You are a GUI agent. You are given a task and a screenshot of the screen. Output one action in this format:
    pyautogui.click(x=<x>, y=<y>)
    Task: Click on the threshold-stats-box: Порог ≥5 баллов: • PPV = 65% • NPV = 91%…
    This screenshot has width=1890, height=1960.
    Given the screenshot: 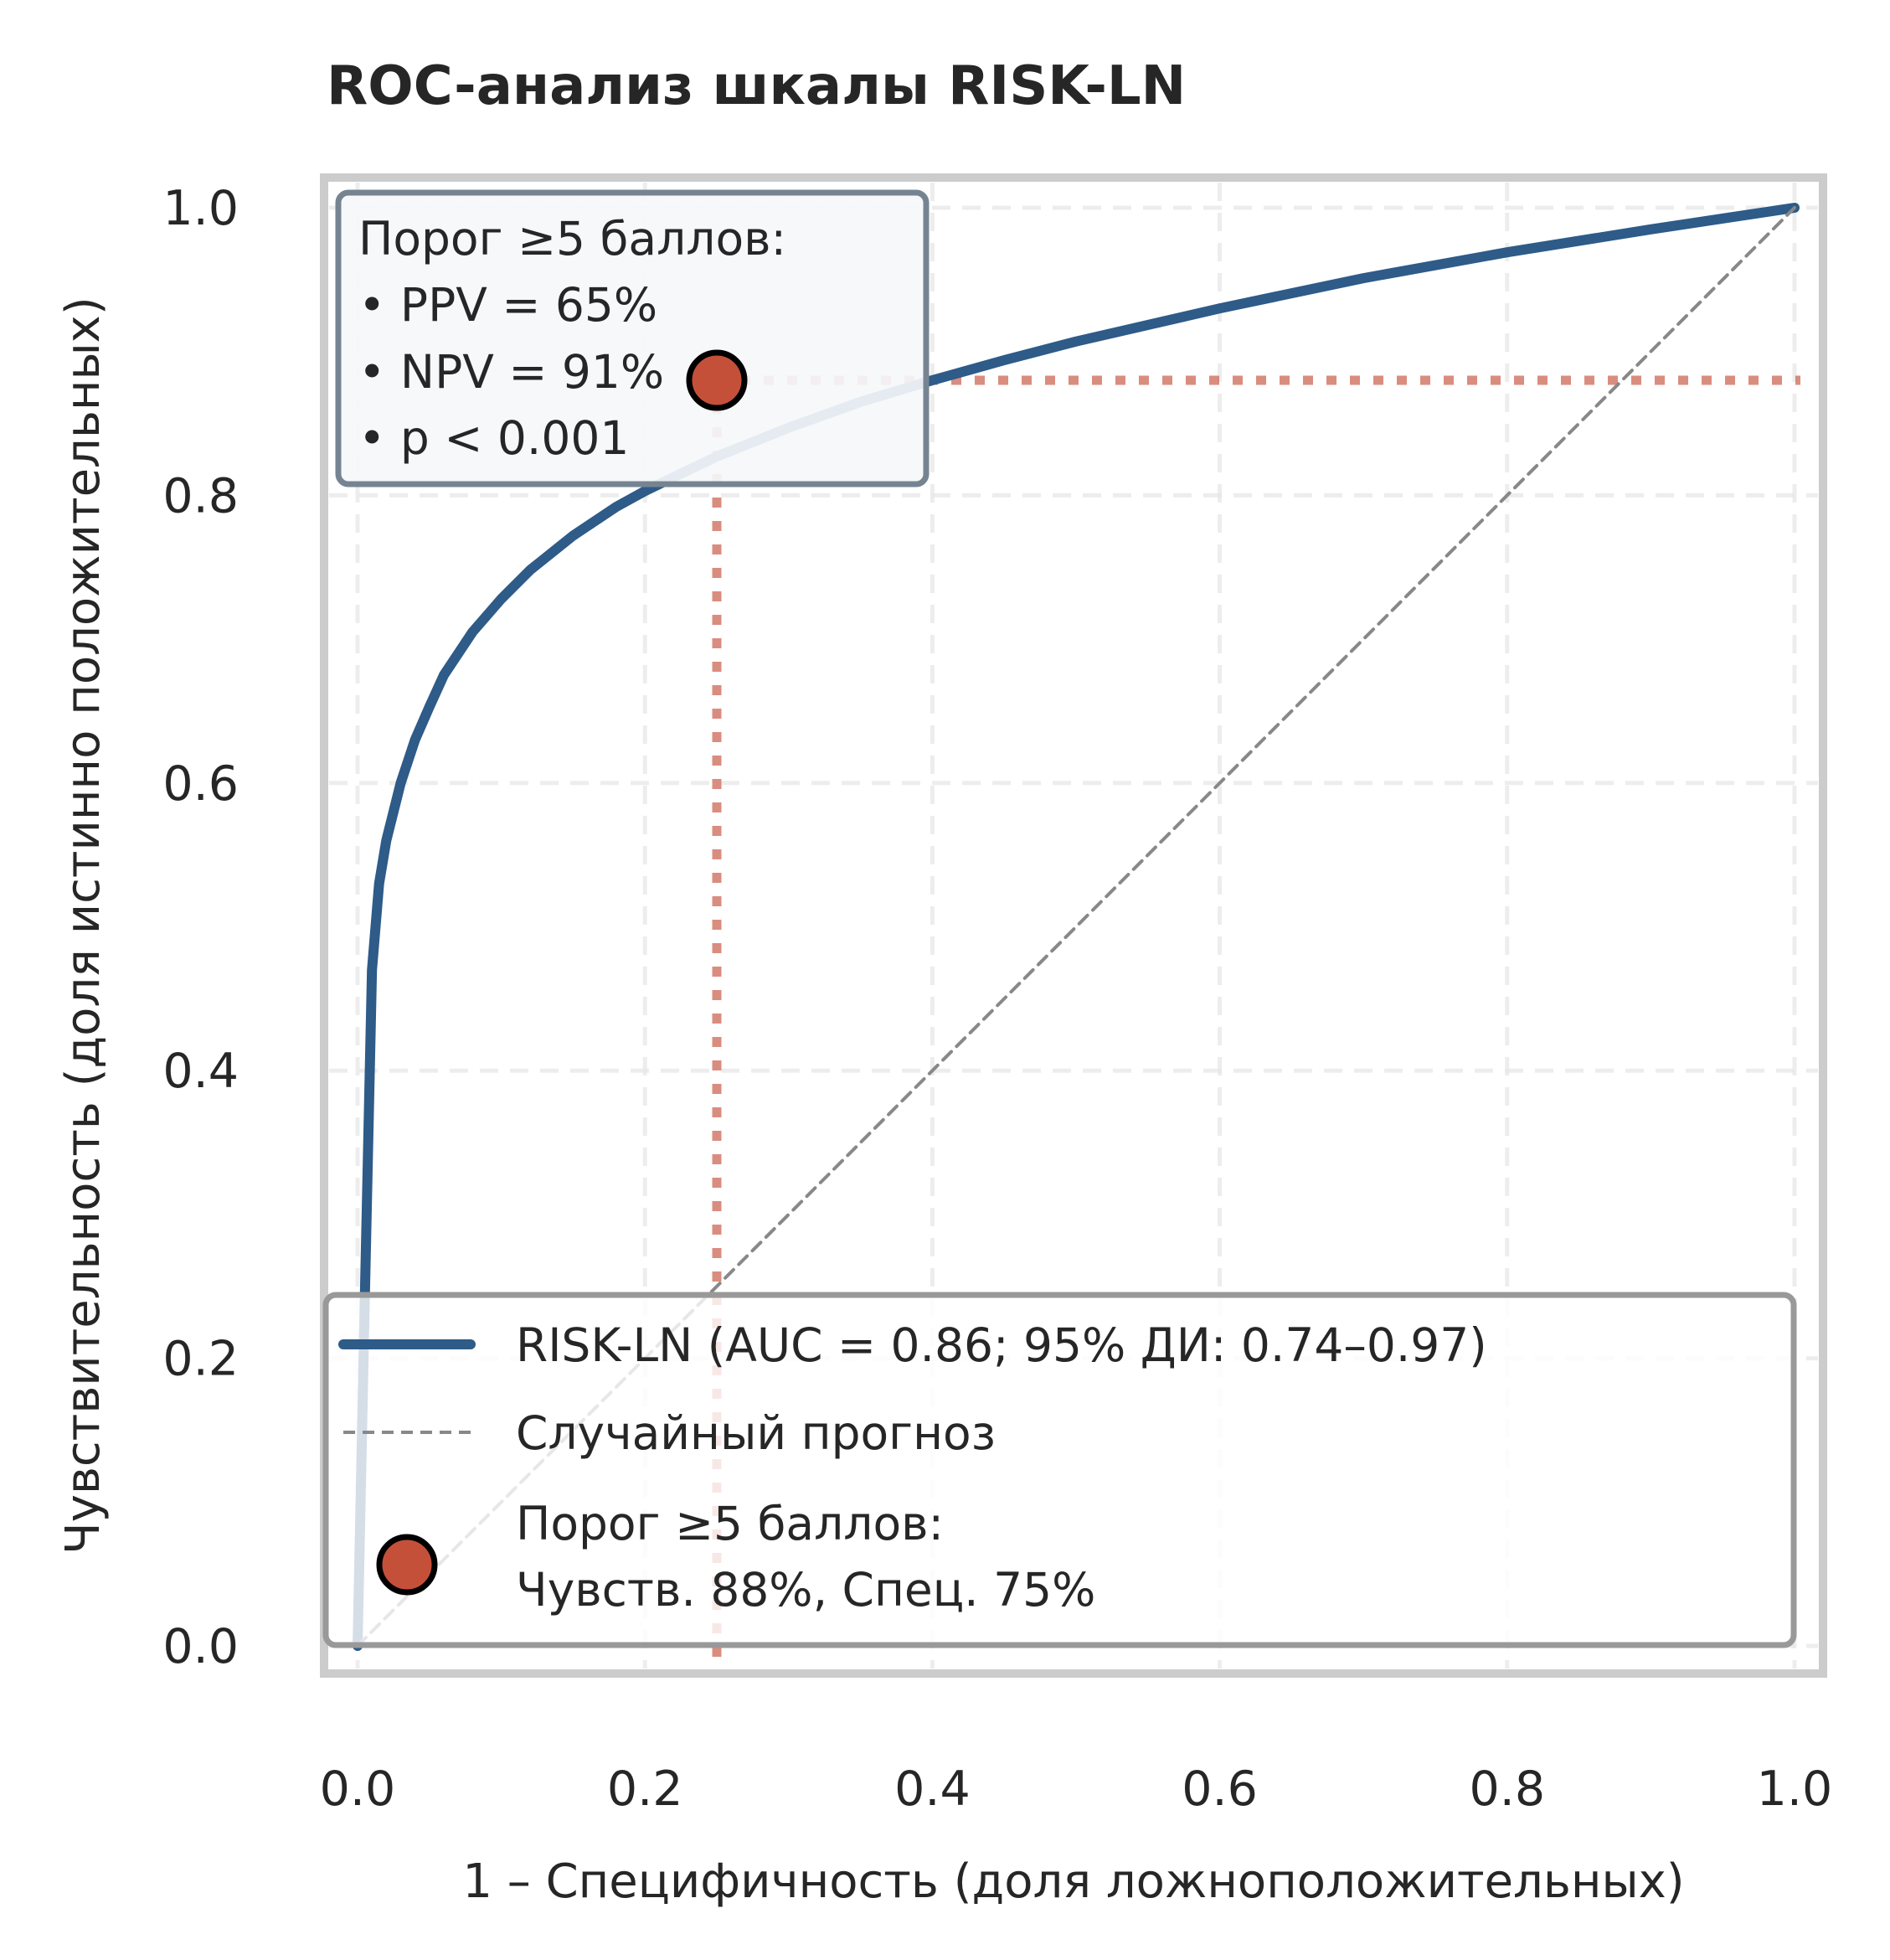 What is the action you would take?
    pyautogui.click(x=632, y=338)
    